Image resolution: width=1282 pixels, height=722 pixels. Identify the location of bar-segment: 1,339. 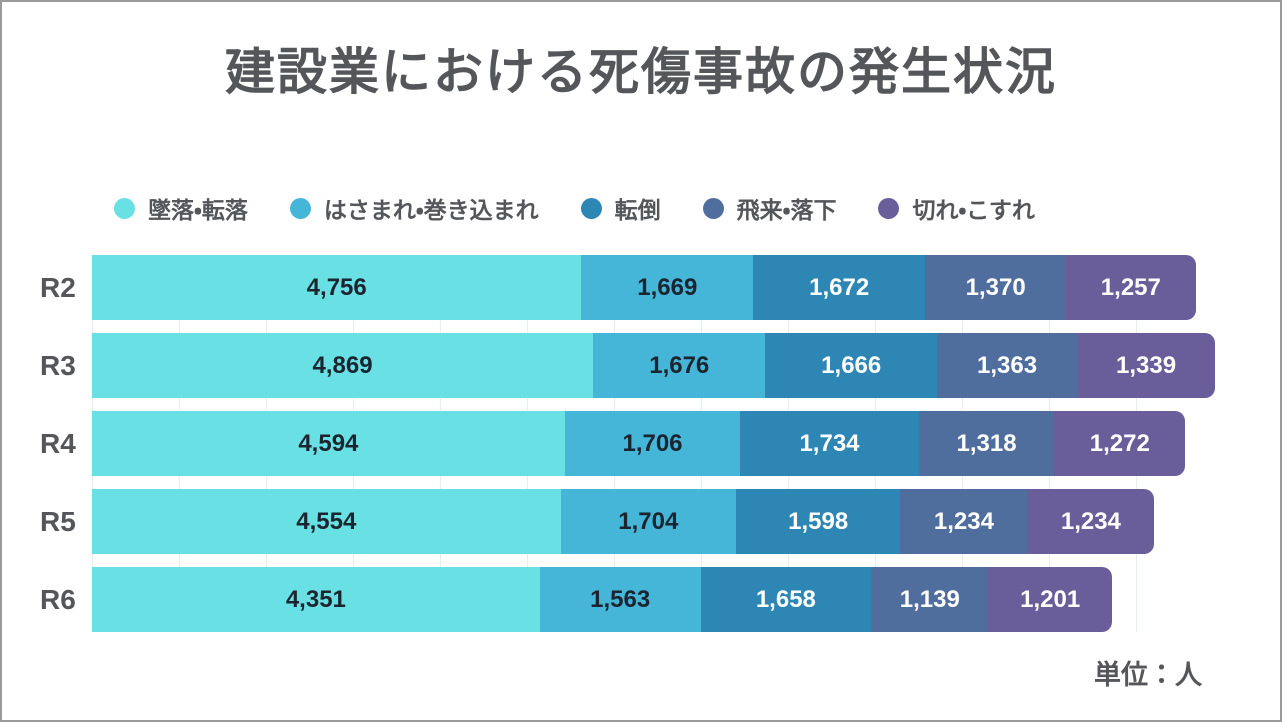
(1146, 365).